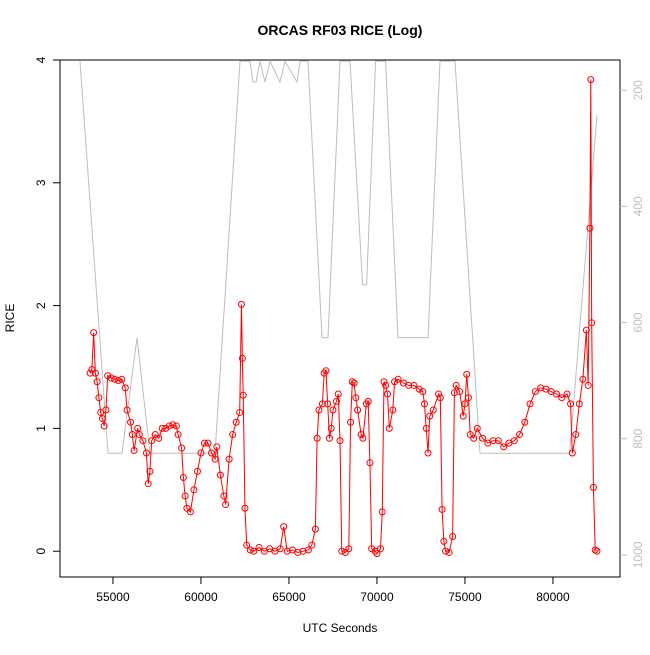 The width and height of the screenshot is (650, 655). What do you see at coordinates (41, 305) in the screenshot?
I see `y-tick-label: 2` at bounding box center [41, 305].